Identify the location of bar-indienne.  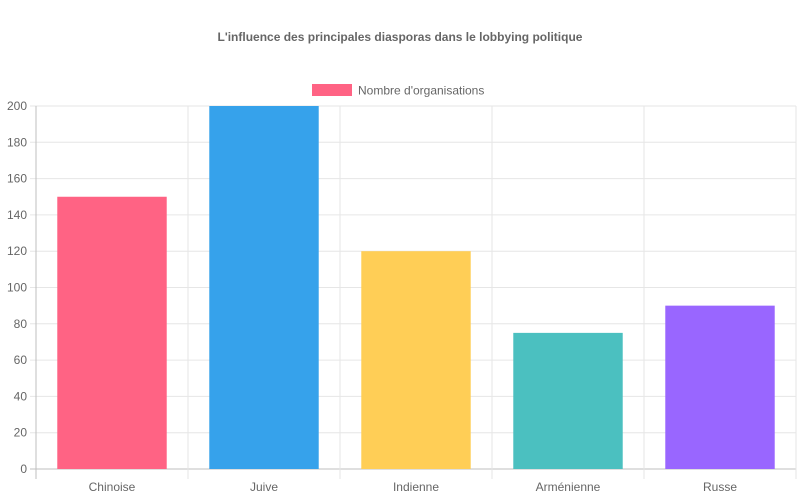
(416, 360).